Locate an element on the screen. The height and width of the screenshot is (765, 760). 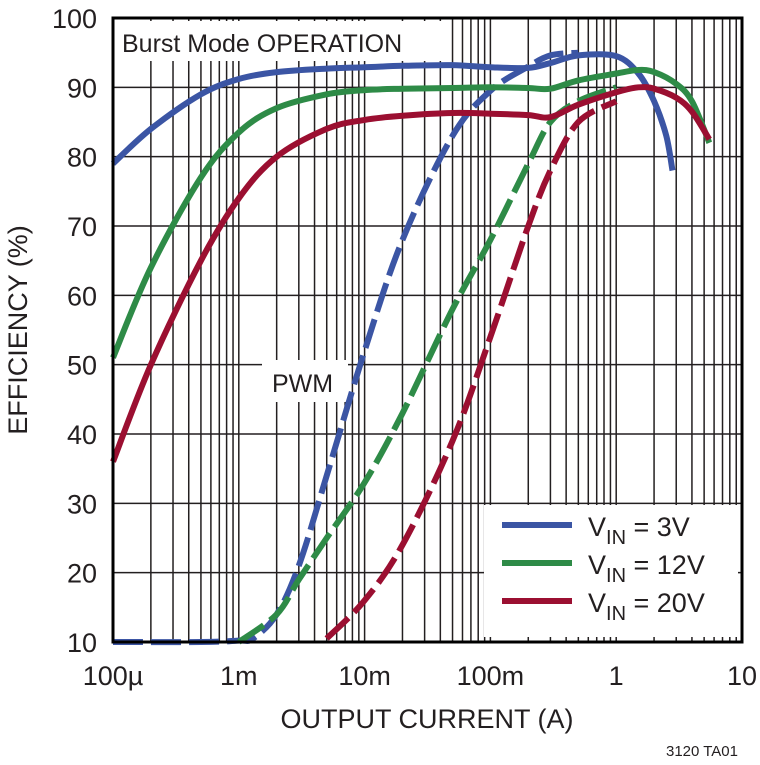
y-axis-title: EFFICIENCY (%) is located at coordinates (18, 330).